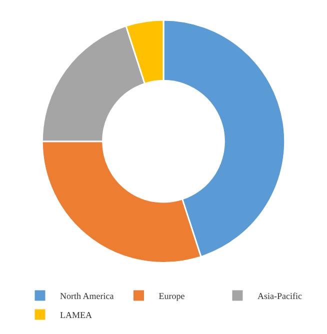  Describe the element at coordinates (76, 315) in the screenshot. I see `legend-label: LAMEA` at that location.